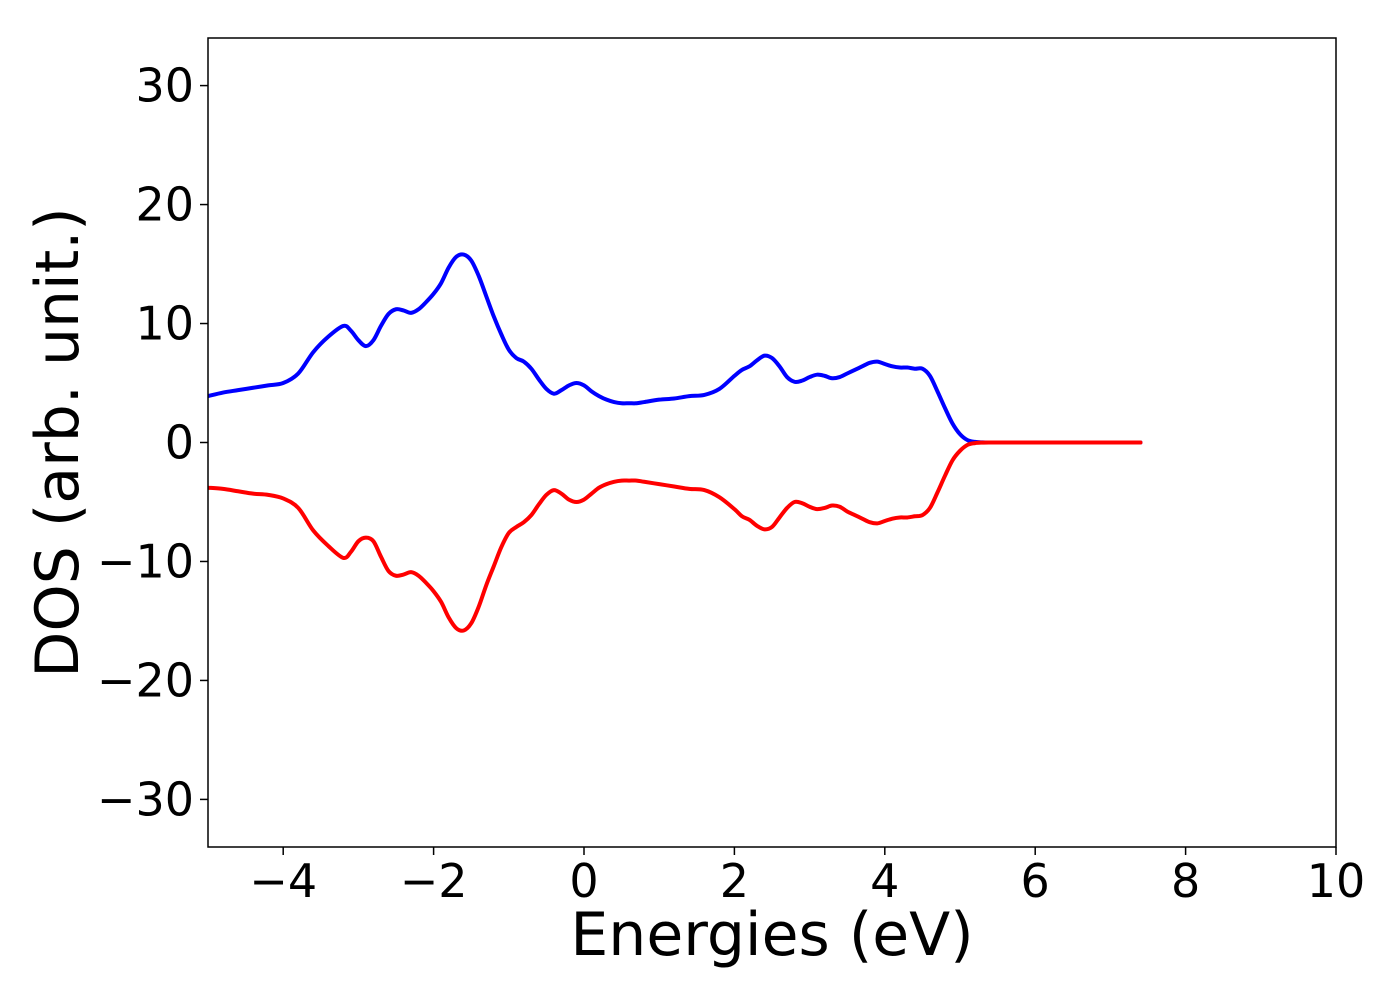  Describe the element at coordinates (807, 877) in the screenshot. I see `x-axis-ticks: −4 −2 0 2 4 6 8 10` at that location.